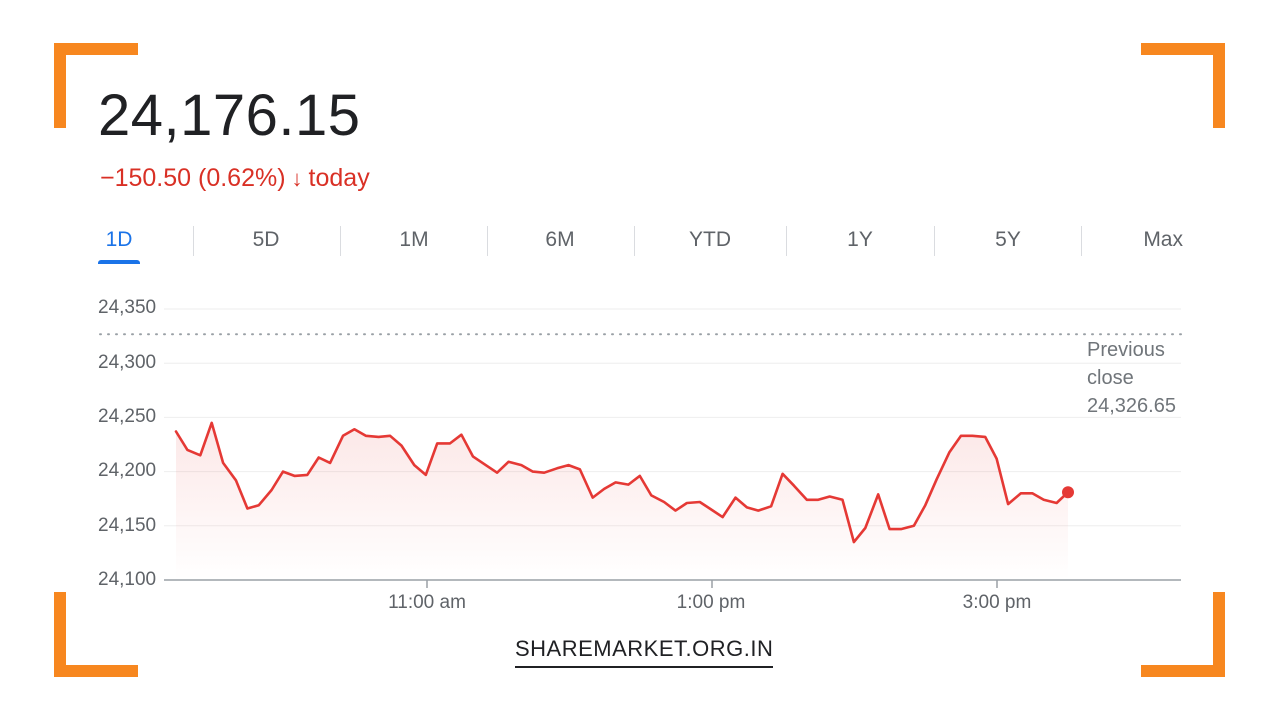 Image resolution: width=1280 pixels, height=720 pixels. What do you see at coordinates (560, 239) in the screenshot?
I see `tab-6m: 6M` at bounding box center [560, 239].